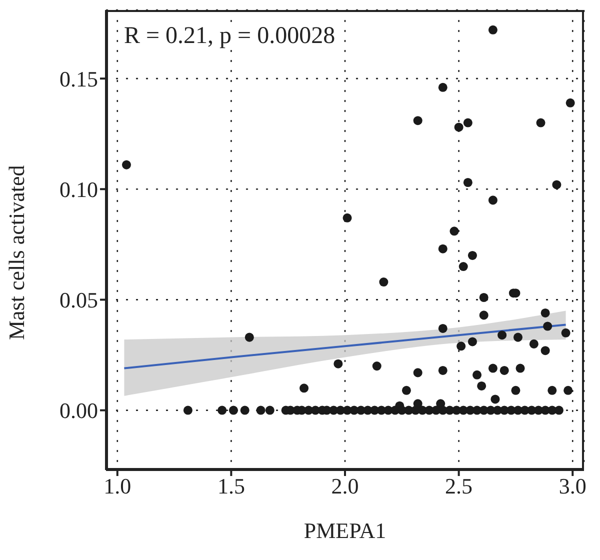  Describe the element at coordinates (118, 486) in the screenshot. I see `x-tick-label: 1.0` at that location.